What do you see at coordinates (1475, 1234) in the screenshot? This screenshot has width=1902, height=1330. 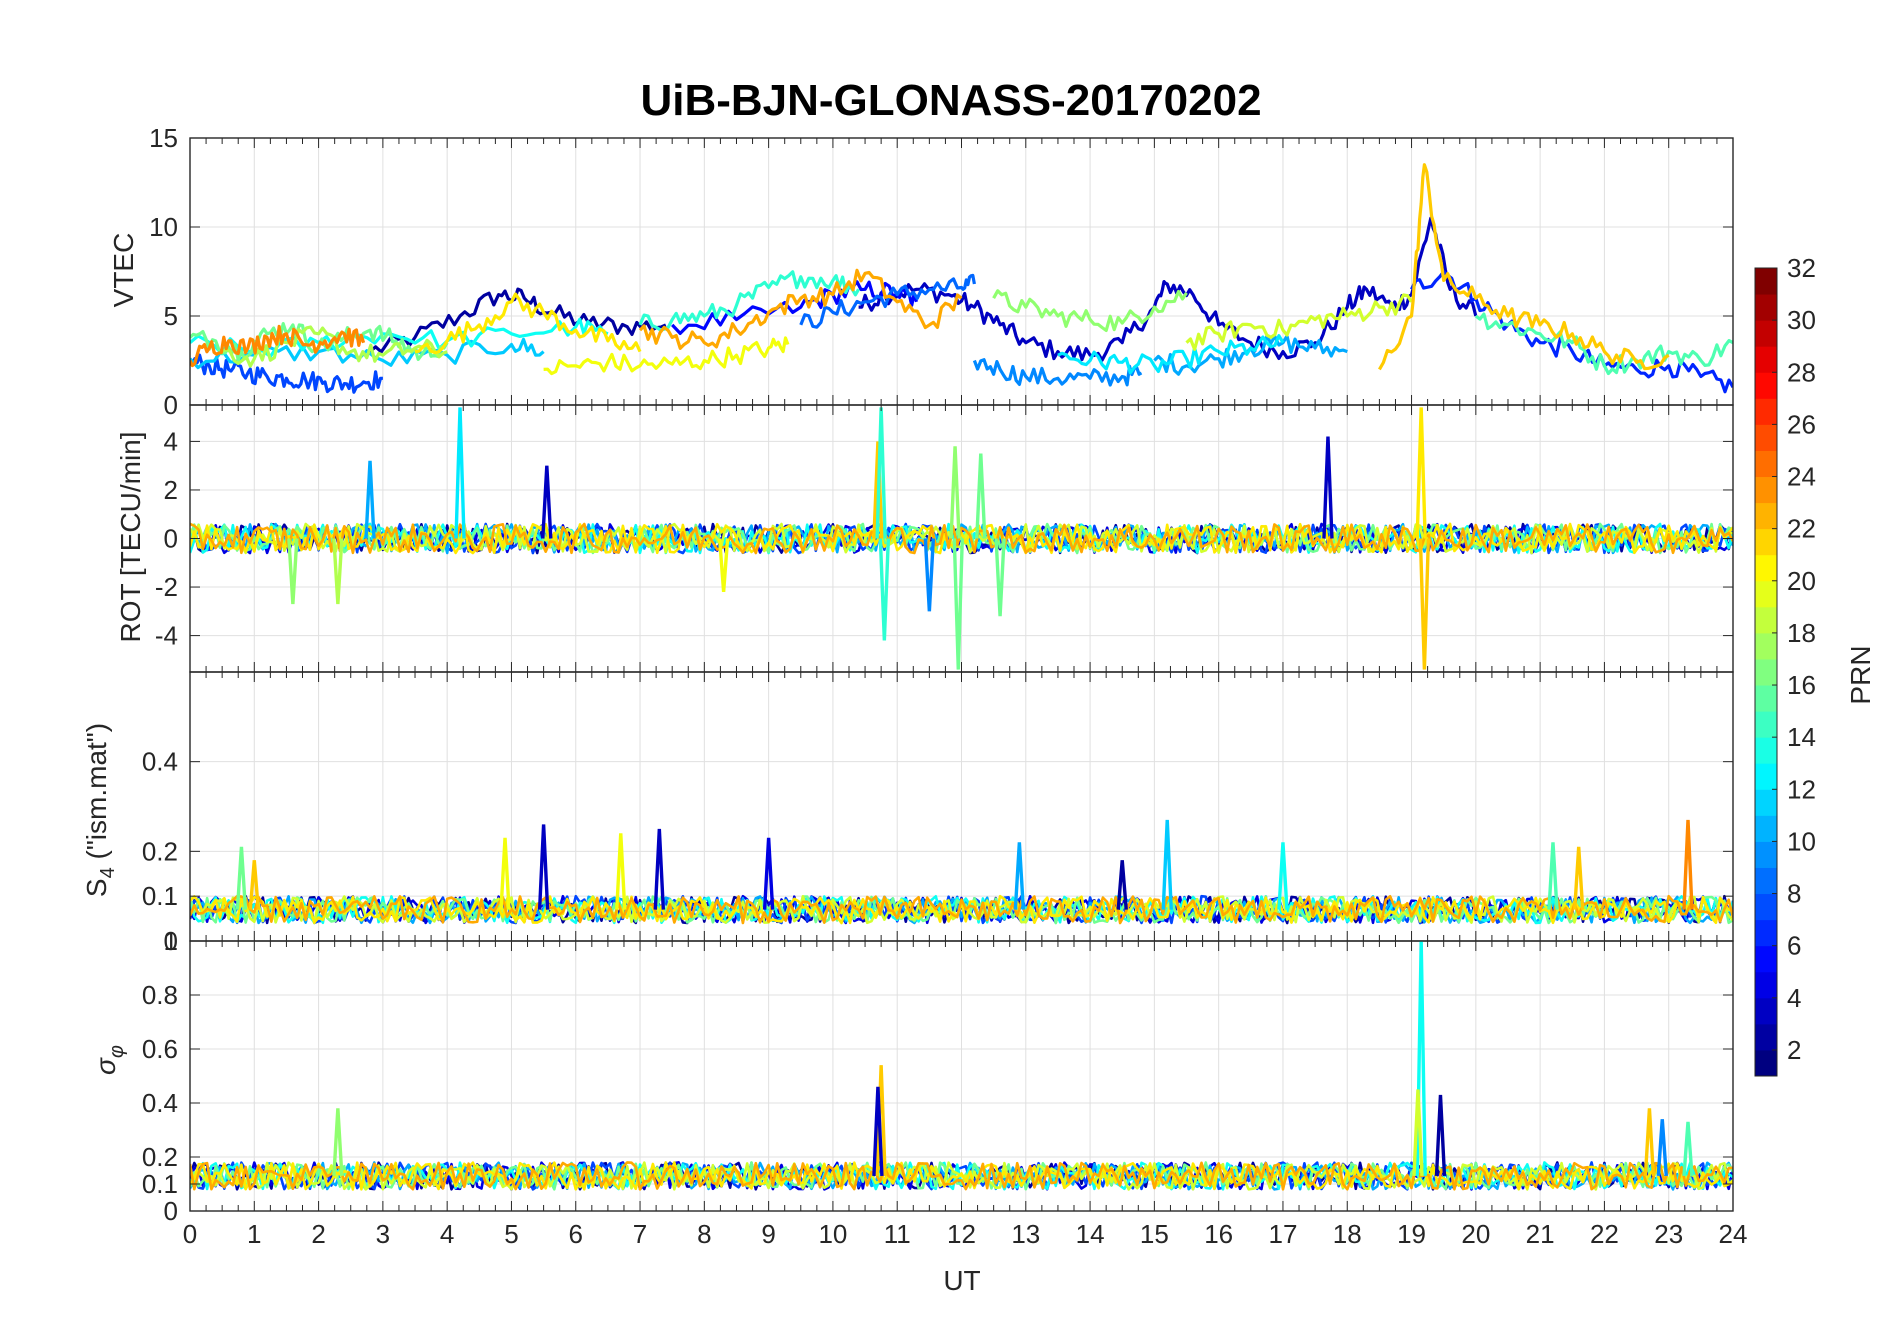 I see `x-tick-label: 20` at bounding box center [1475, 1234].